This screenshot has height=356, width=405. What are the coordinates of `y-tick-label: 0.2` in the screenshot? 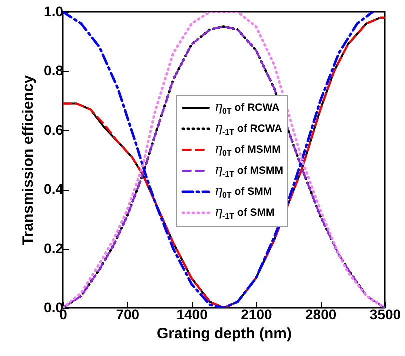 It's located at (54, 248).